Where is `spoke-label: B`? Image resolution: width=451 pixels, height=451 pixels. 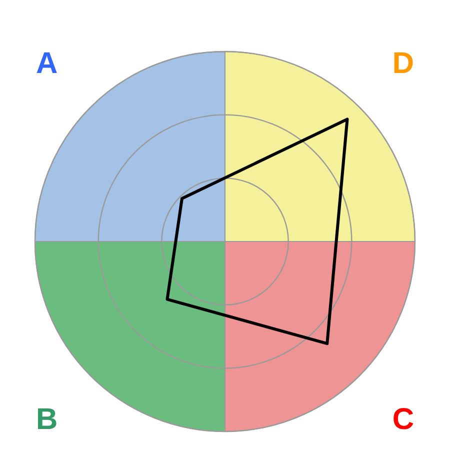
spoke-label: B is located at coordinates (47, 419).